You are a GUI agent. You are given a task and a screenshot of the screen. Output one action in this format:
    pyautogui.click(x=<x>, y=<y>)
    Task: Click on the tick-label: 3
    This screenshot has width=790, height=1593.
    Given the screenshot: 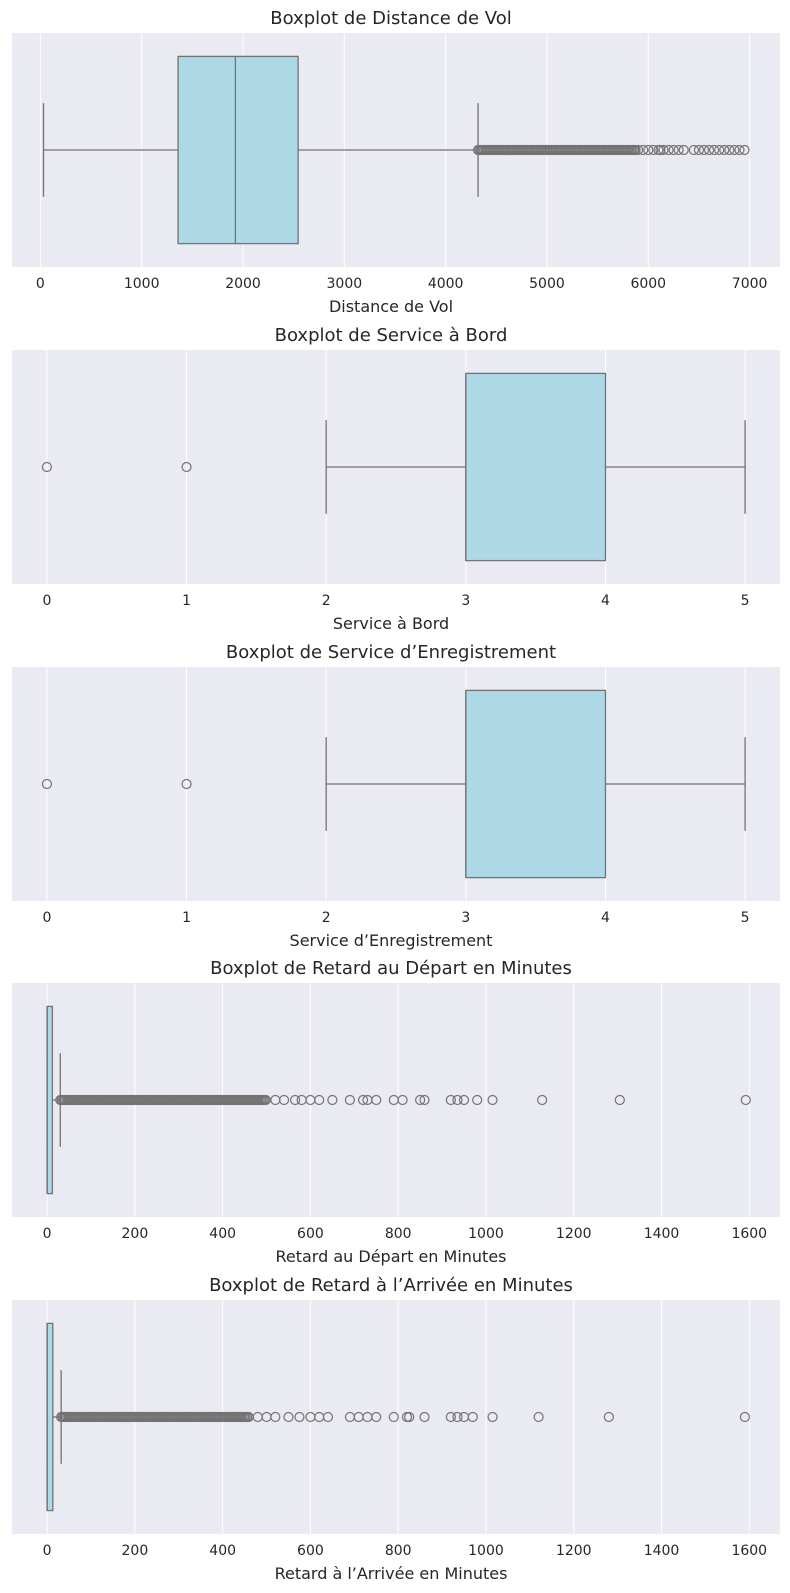 What is the action you would take?
    pyautogui.click(x=465, y=601)
    